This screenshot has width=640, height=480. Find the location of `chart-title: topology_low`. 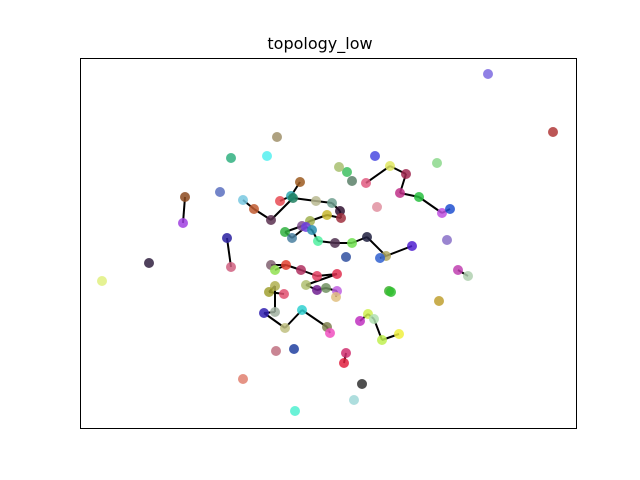

chart-title: topology_low is located at coordinates (320, 43).